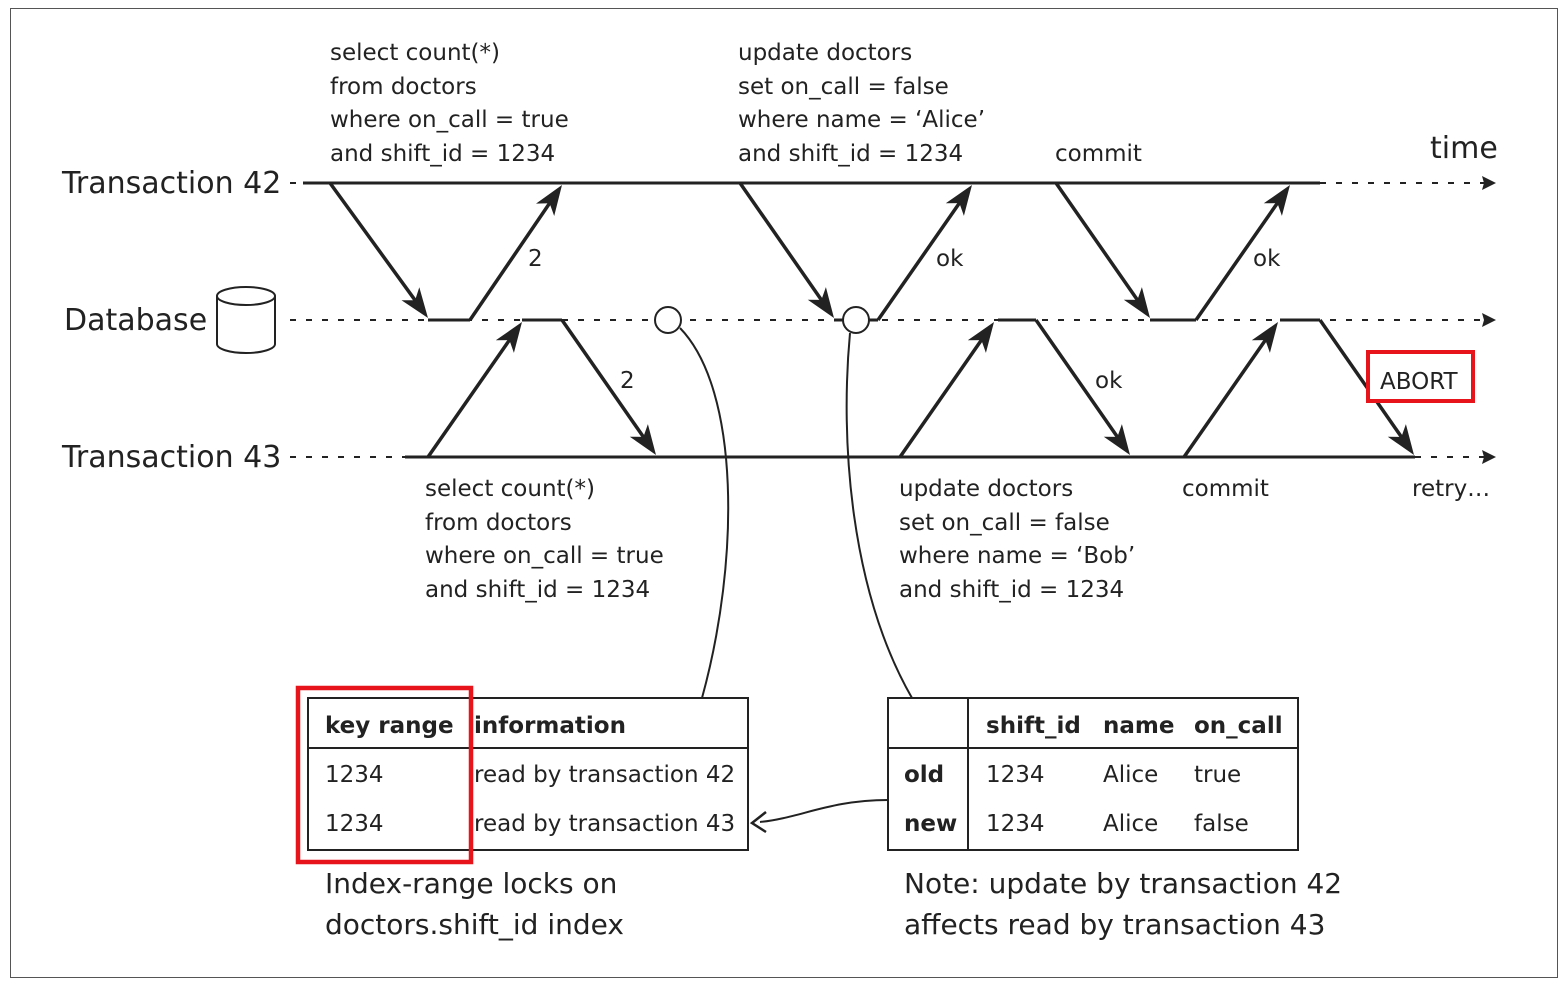 The height and width of the screenshot is (984, 1568). I want to click on tx43-commit-request-arrow, so click(1226, 396).